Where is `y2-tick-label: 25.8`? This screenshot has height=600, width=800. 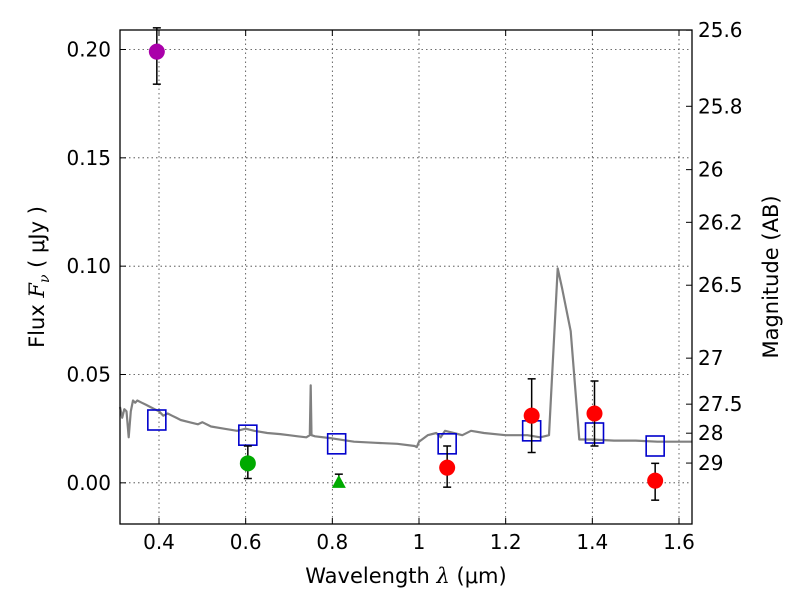 y2-tick-label: 25.8 is located at coordinates (720, 106).